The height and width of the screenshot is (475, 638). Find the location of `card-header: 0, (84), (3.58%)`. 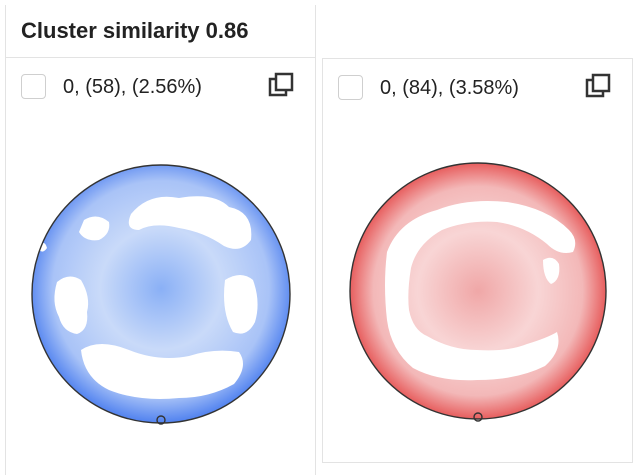

card-header: 0, (84), (3.58%) is located at coordinates (477, 89).